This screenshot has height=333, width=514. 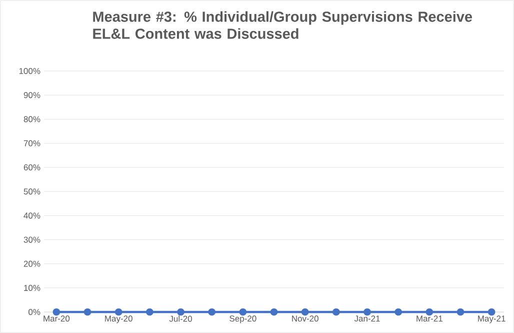 What do you see at coordinates (32, 215) in the screenshot?
I see `y-tick-label: 40%` at bounding box center [32, 215].